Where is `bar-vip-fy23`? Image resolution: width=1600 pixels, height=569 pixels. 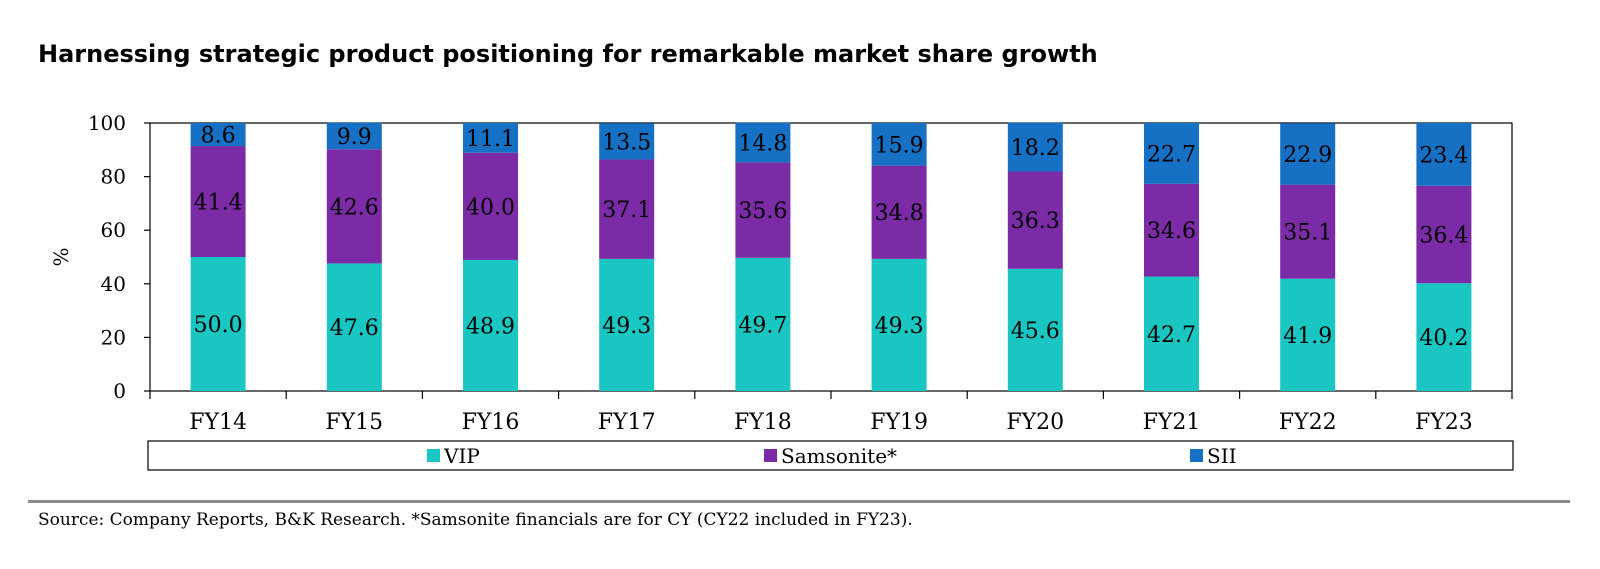
bar-vip-fy23 is located at coordinates (1444, 337).